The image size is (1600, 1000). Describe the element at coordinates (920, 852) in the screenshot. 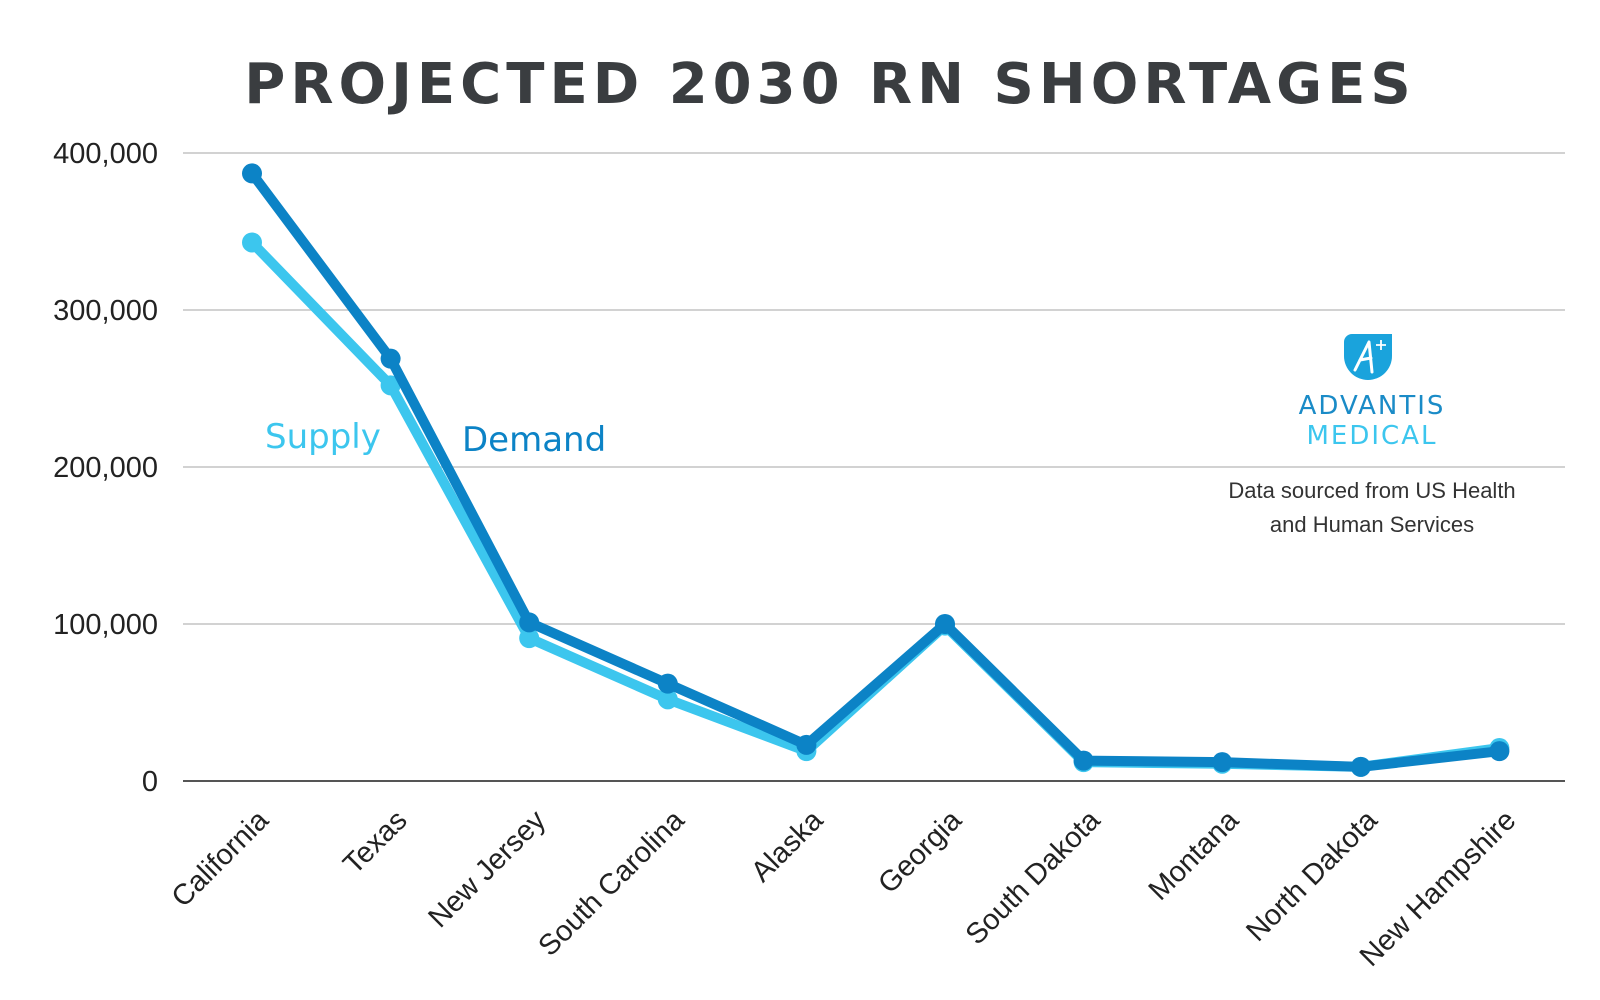

I see `x-tick-label: Georgia` at that location.